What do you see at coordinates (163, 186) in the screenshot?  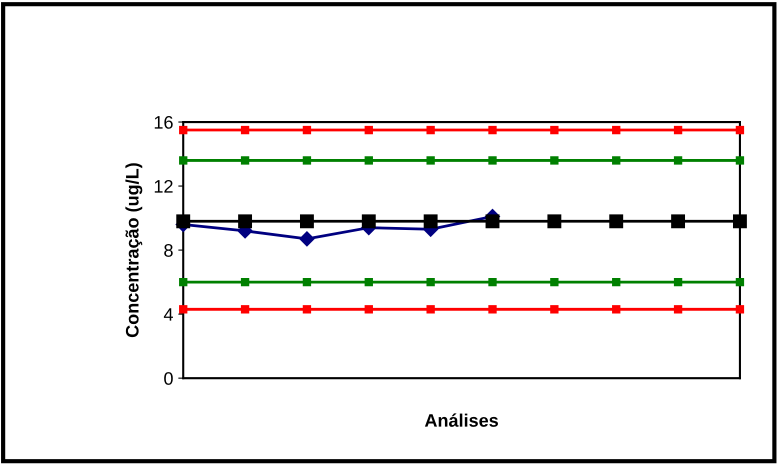 I see `y-tick-label: 12` at bounding box center [163, 186].